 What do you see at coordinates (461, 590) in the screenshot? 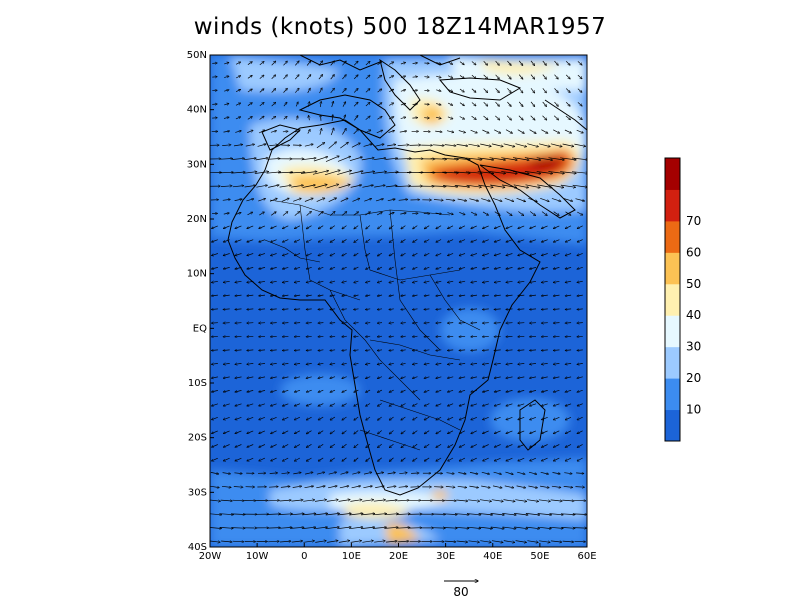
I see `reference-vector: 80` at bounding box center [461, 590].